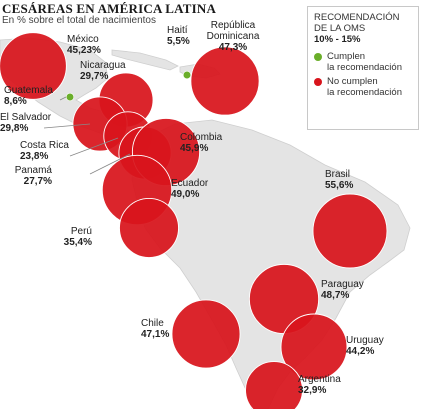 The image size is (425, 409). What do you see at coordinates (28, 90) in the screenshot?
I see `country-name-guatemala: Guatemala` at bounding box center [28, 90].